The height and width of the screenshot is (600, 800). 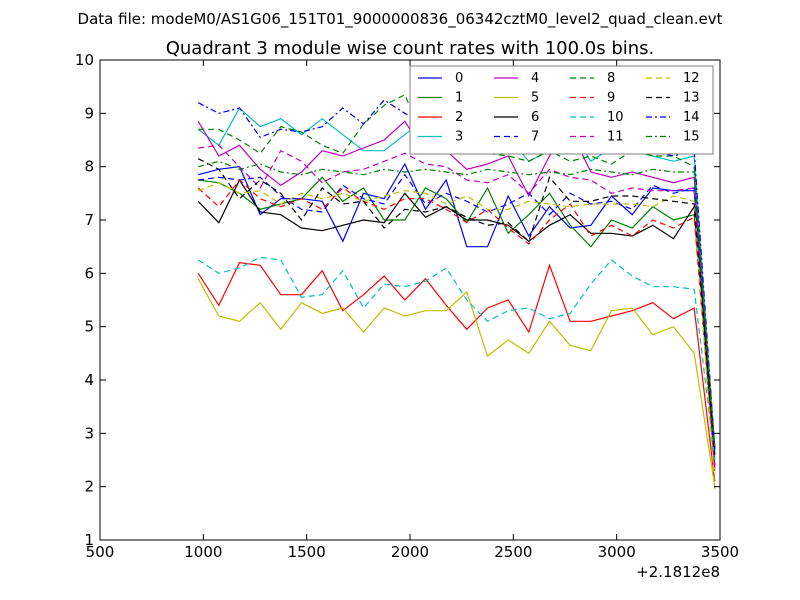 I want to click on y-tick-label: 6, so click(x=89, y=273).